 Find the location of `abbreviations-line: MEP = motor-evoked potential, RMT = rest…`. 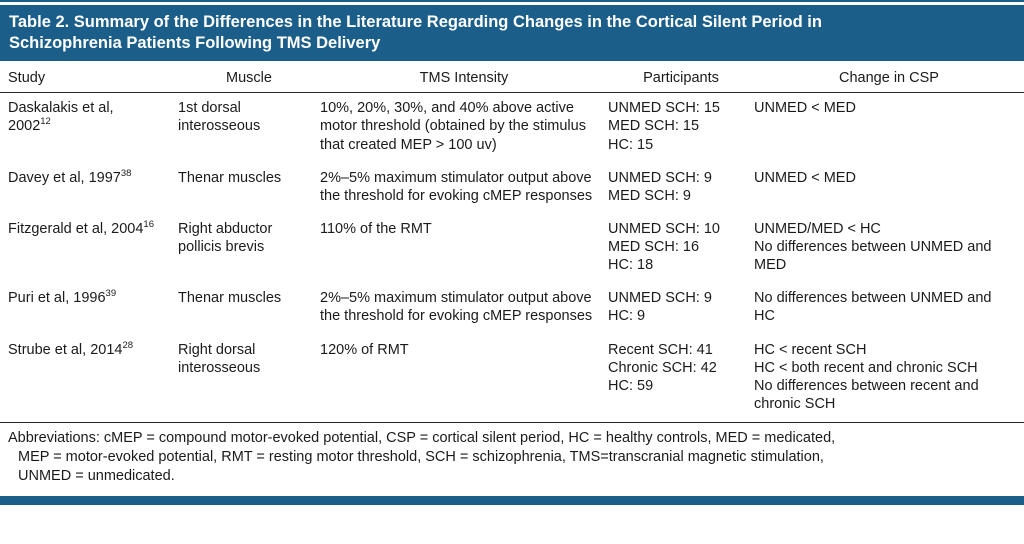

abbreviations-line: MEP = motor-evoked potential, RMT = rest… is located at coordinates (421, 456).